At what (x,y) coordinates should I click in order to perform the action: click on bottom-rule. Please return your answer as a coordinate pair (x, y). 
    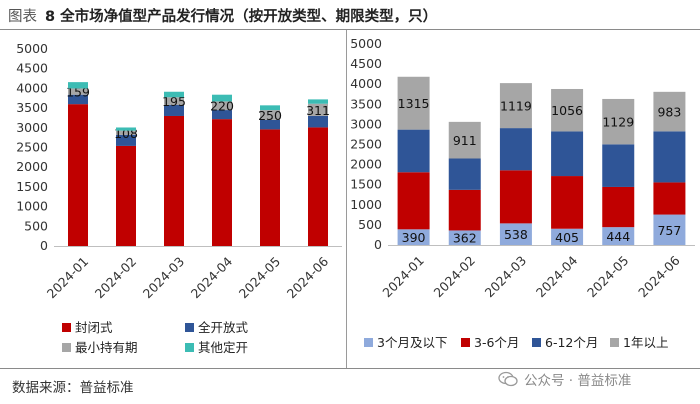
    Looking at the image, I should click on (350, 368).